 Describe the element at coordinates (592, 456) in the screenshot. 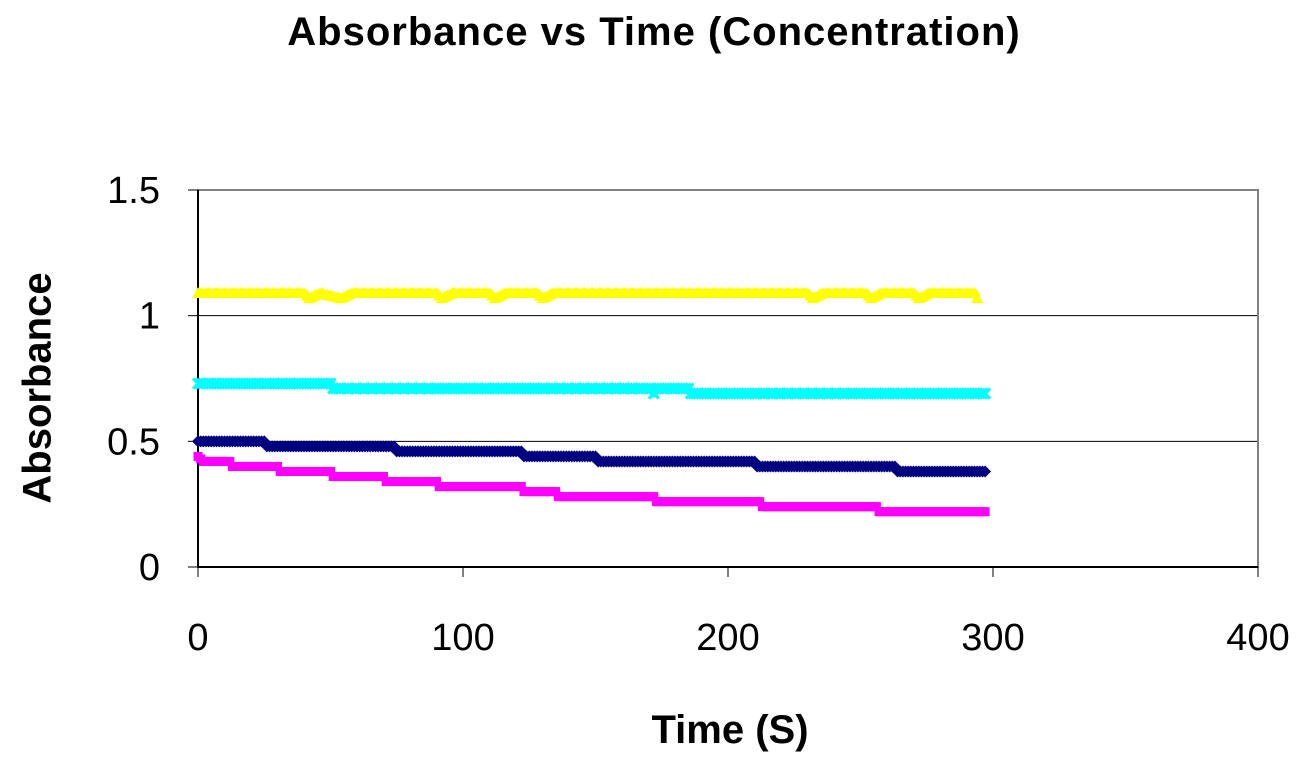

I see `series-diamond` at that location.